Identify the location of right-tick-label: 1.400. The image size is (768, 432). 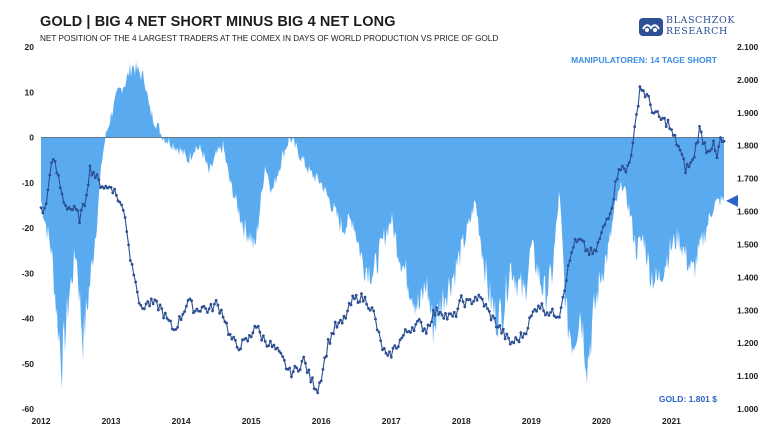
(748, 277).